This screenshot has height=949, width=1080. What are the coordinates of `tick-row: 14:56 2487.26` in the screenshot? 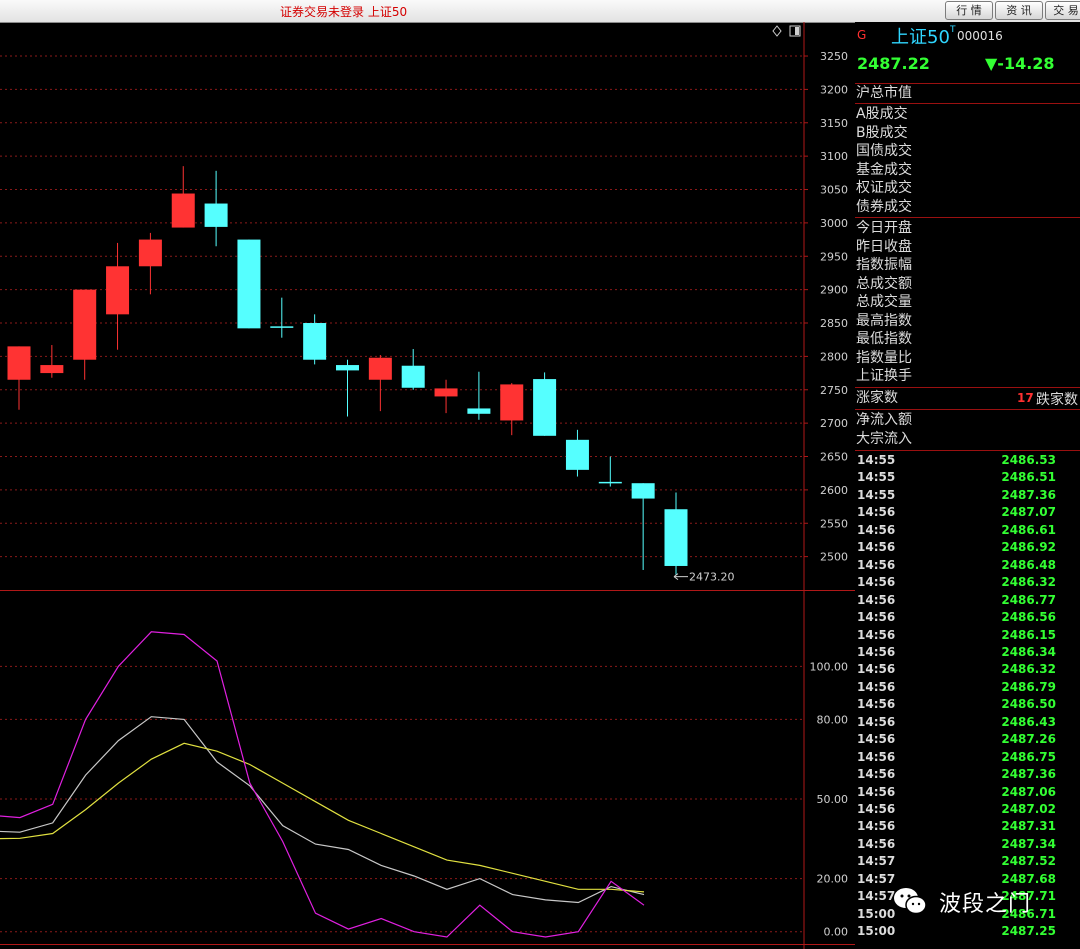 It's located at (967, 740).